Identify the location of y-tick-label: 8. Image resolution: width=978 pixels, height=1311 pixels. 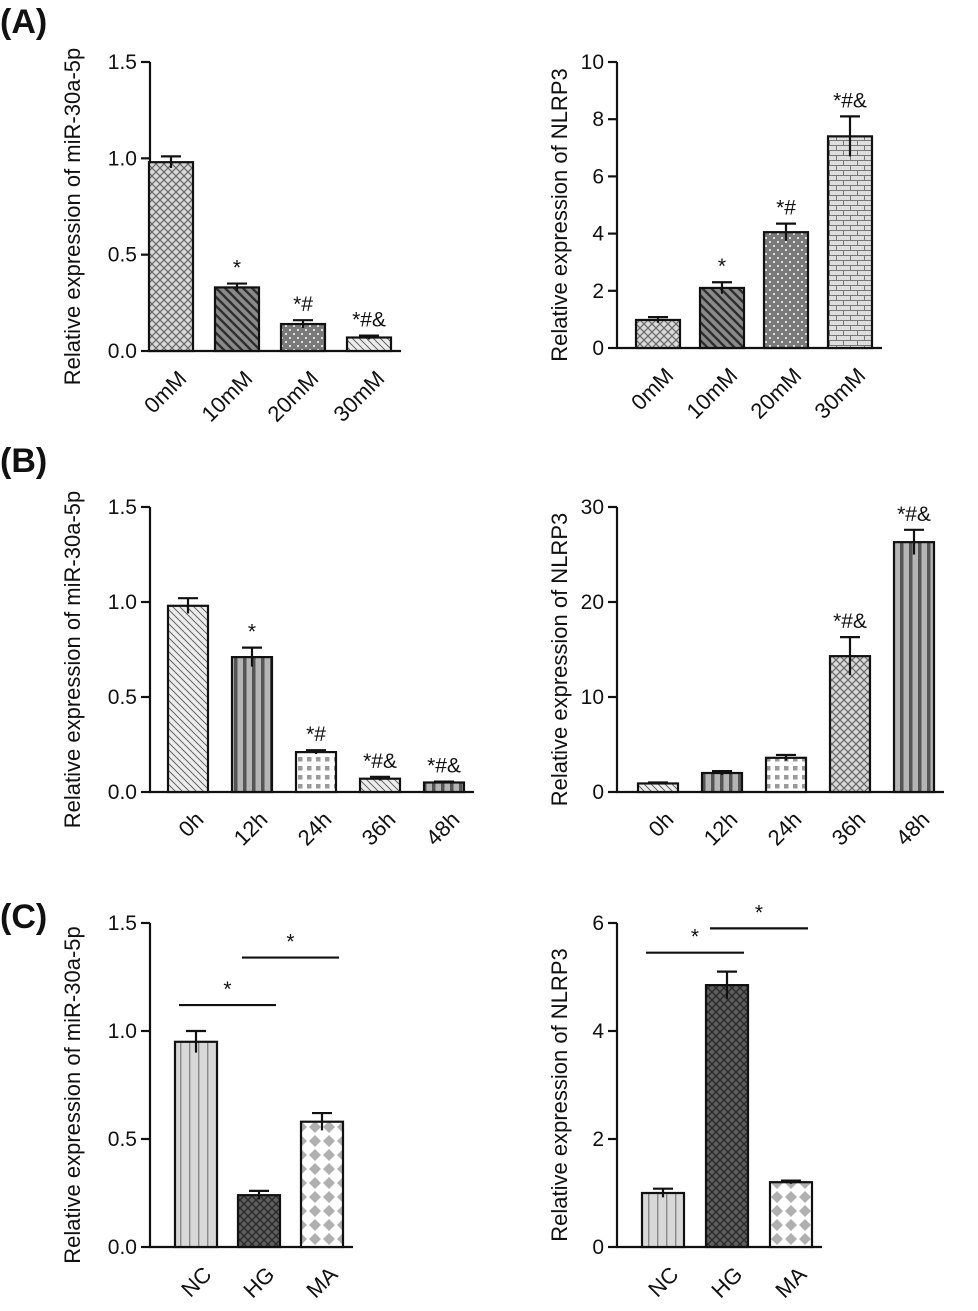
(598, 119).